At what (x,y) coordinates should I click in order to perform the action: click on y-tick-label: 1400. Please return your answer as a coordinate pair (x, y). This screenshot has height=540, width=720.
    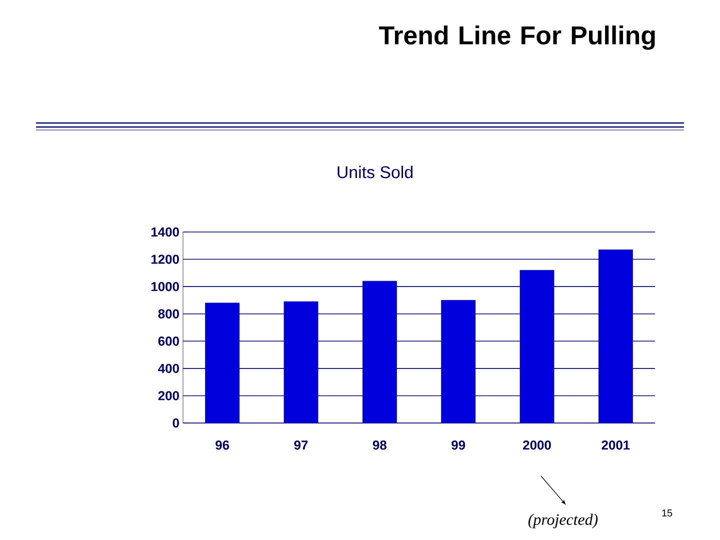
    Looking at the image, I should click on (165, 232).